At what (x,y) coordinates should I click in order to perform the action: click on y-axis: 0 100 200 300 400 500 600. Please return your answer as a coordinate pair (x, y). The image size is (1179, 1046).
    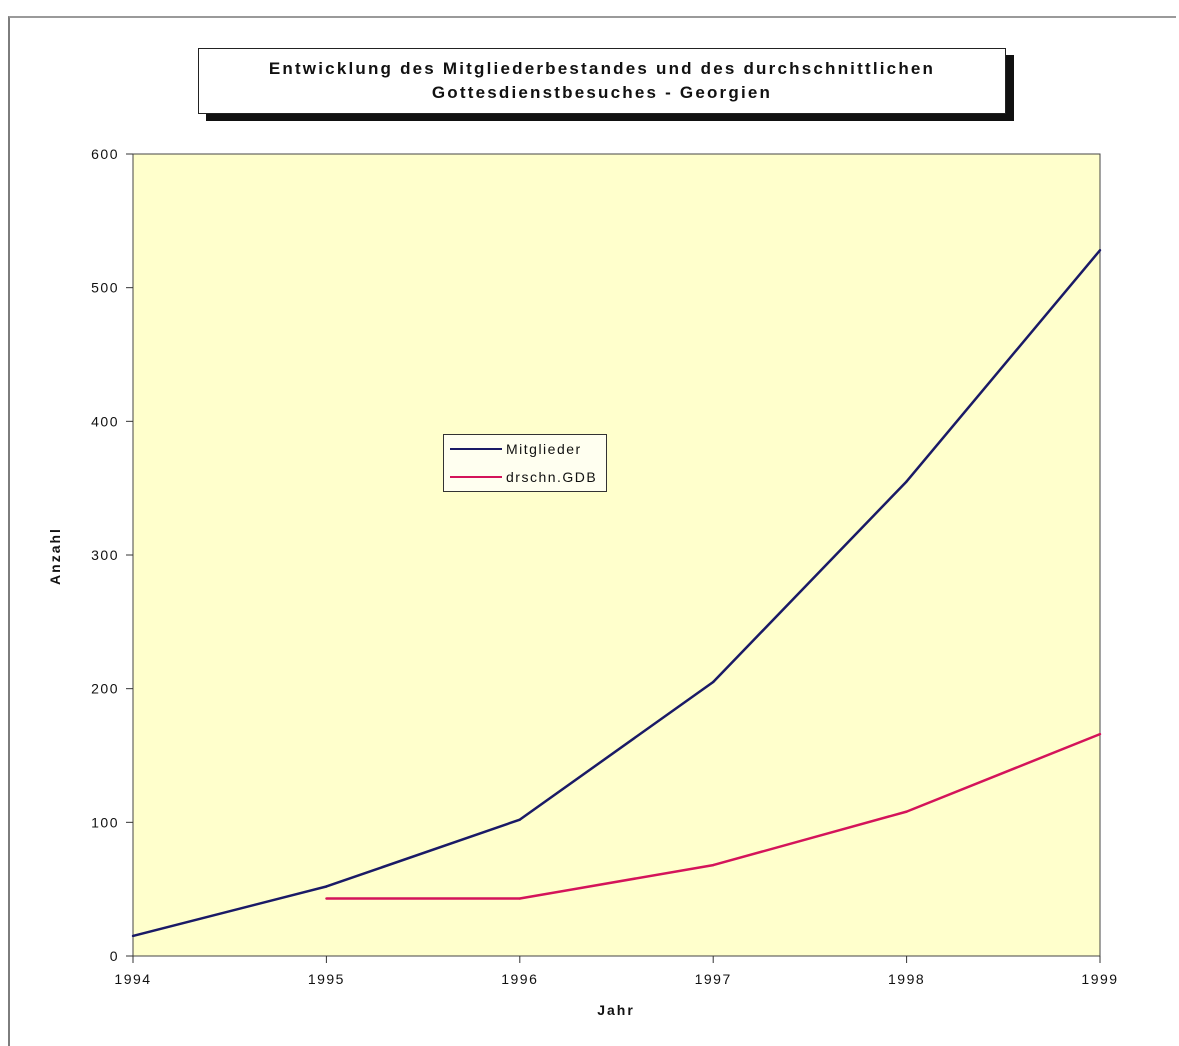
    Looking at the image, I should click on (112, 555).